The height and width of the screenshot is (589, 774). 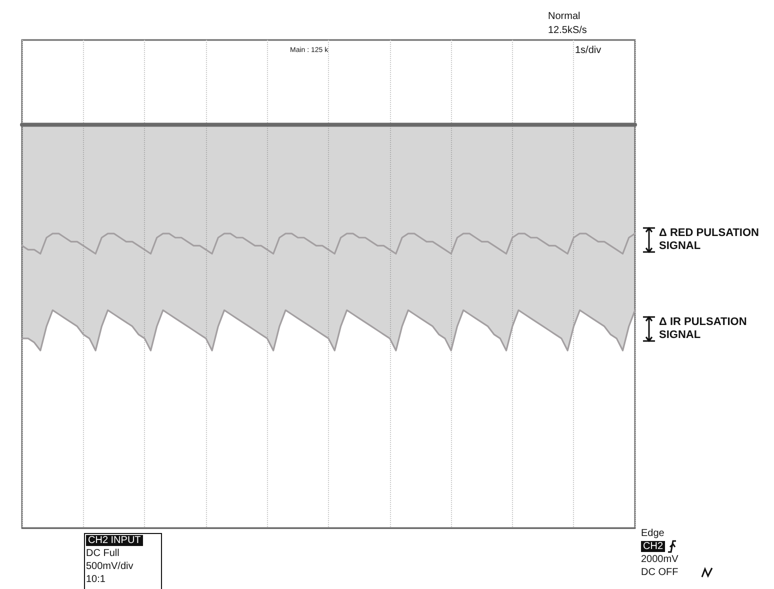 What do you see at coordinates (564, 16) in the screenshot?
I see `text: Normal` at bounding box center [564, 16].